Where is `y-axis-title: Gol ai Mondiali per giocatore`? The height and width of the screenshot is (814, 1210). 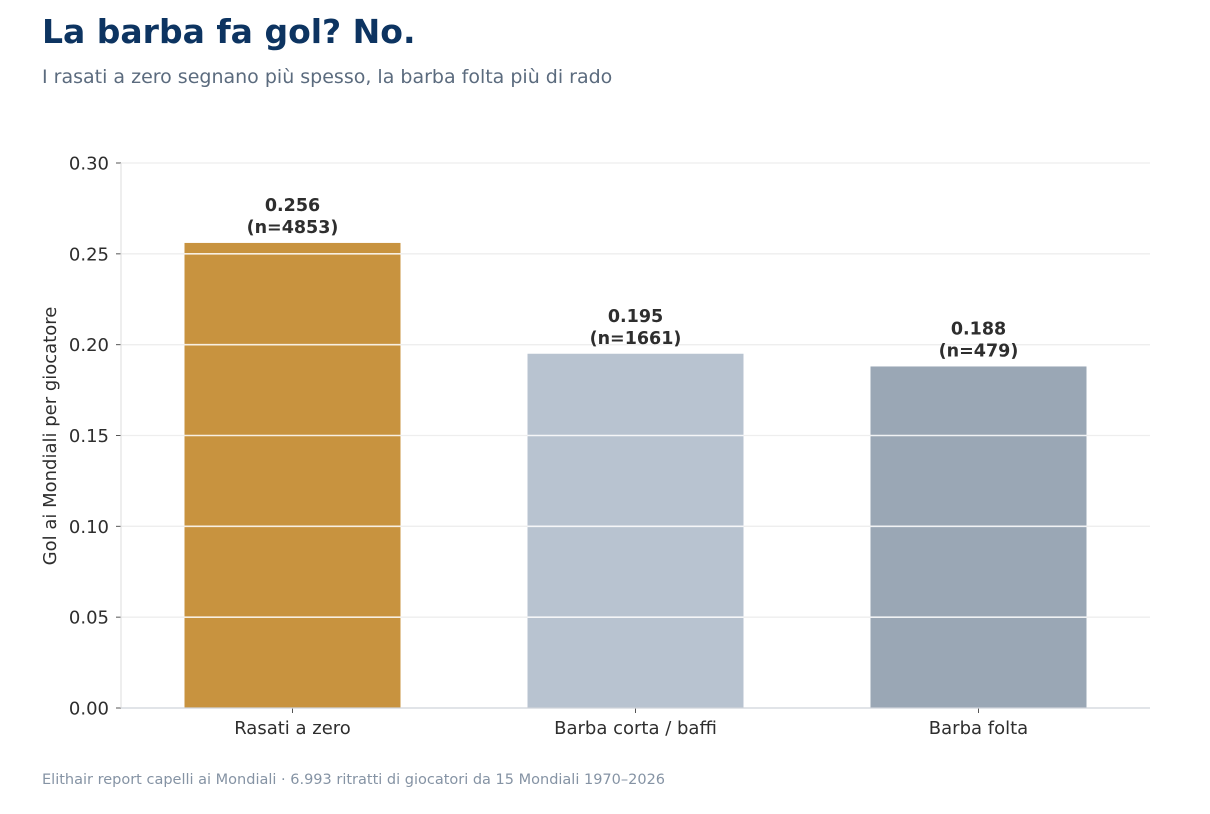 y-axis-title: Gol ai Mondiali per giocatore is located at coordinates (50, 436).